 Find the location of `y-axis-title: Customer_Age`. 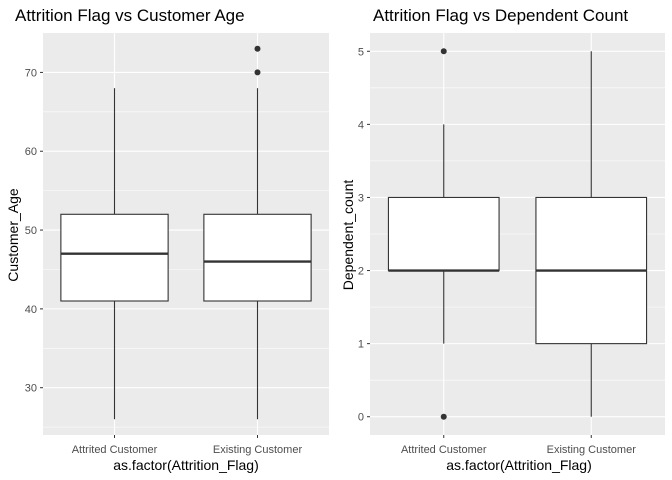

y-axis-title: Customer_Age is located at coordinates (13, 235).